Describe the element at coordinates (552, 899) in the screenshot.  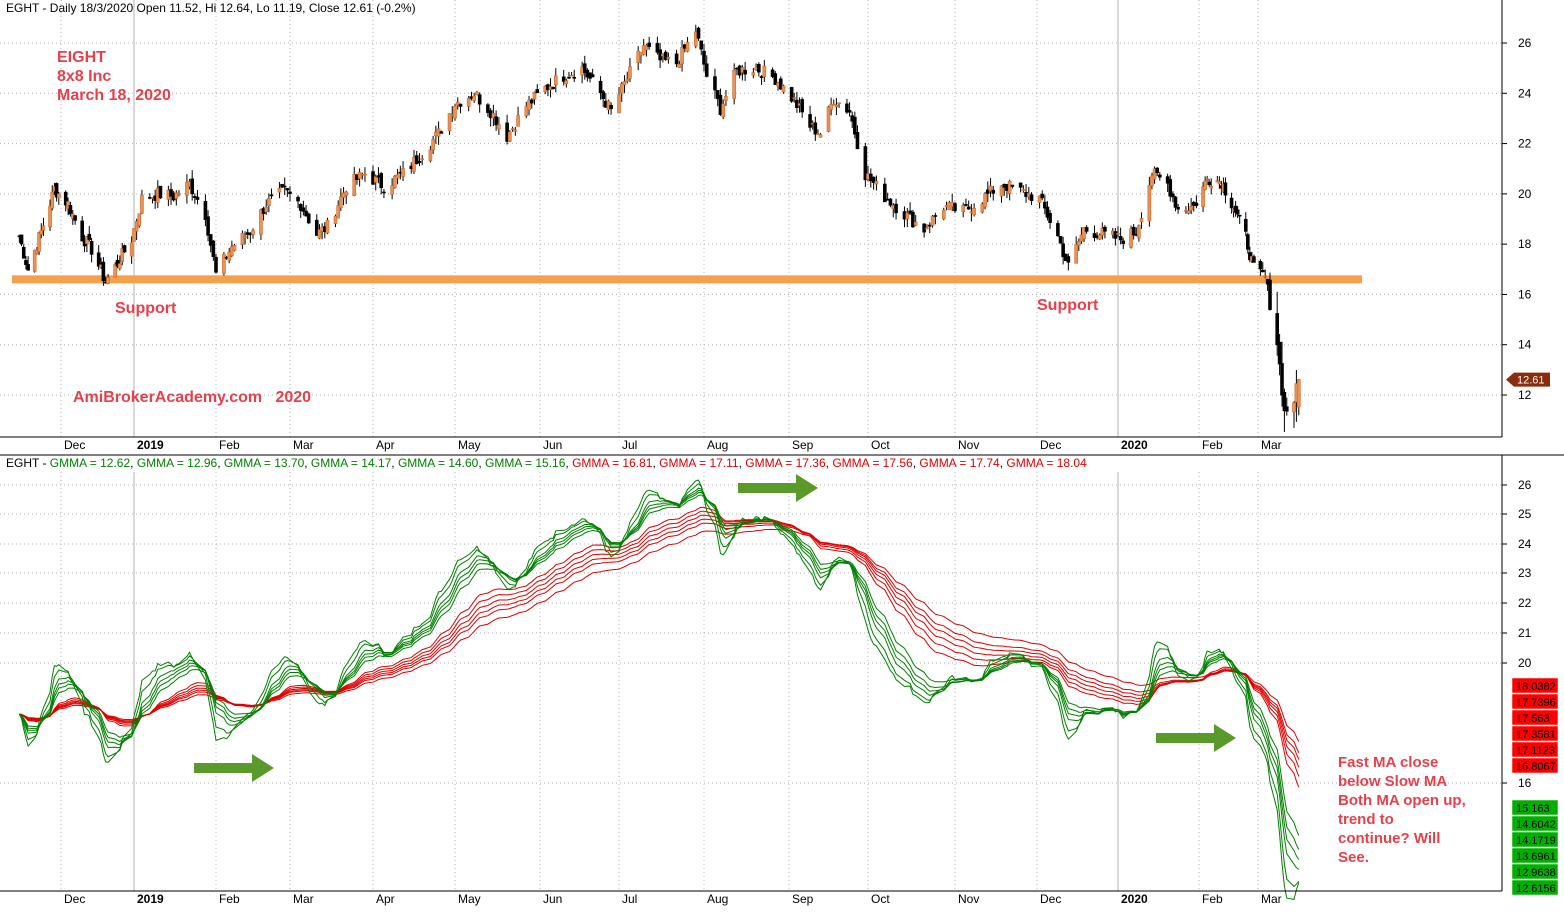
I see `x-tick-label-bottom: Jun` at that location.